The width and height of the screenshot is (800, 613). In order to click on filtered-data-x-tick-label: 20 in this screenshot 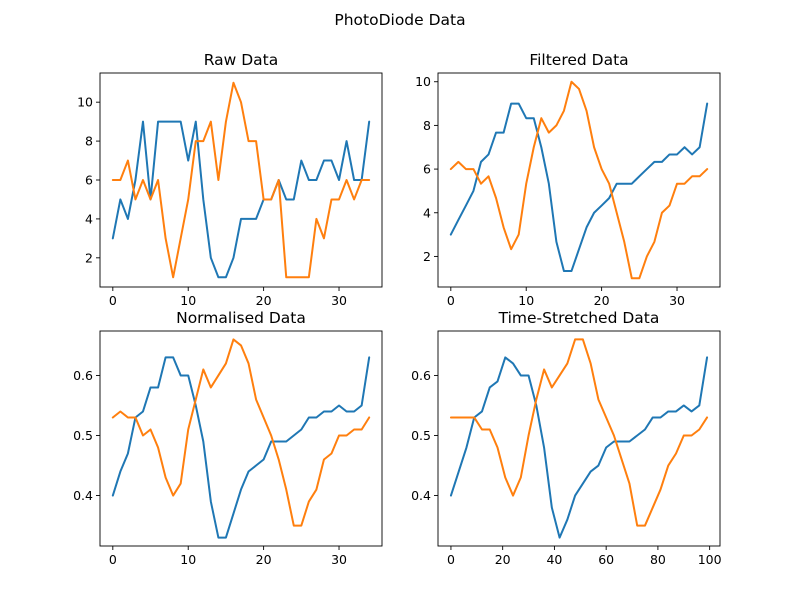, I will do `click(602, 300)`.